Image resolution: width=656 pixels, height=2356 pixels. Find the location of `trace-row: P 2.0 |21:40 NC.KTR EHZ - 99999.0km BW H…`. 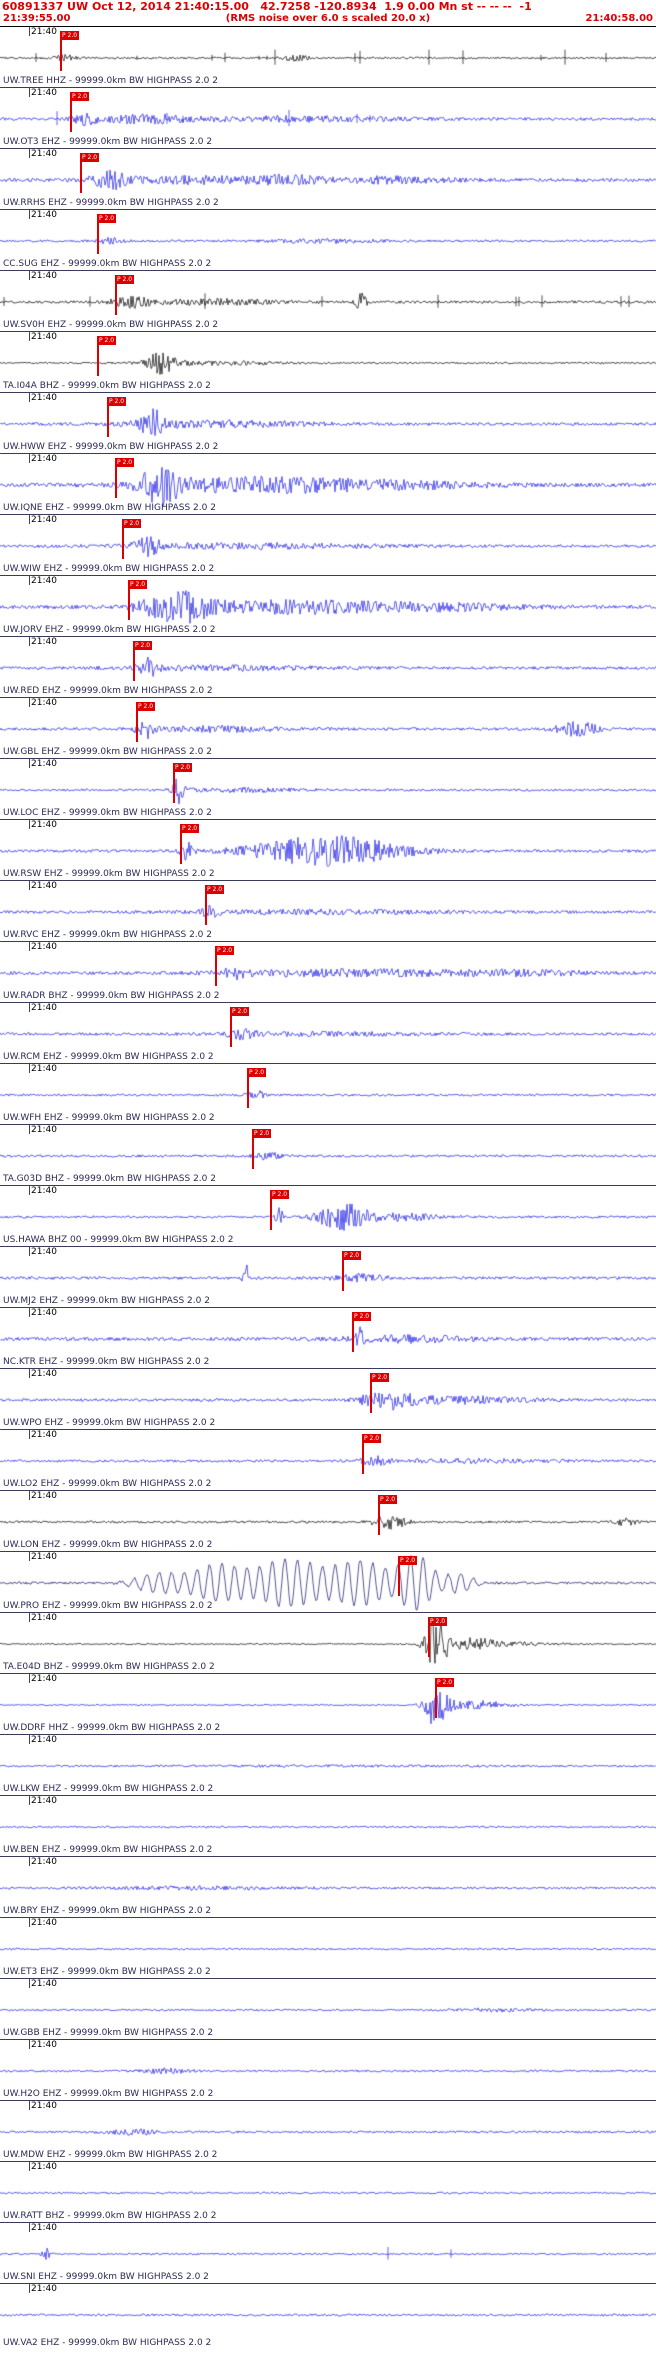

trace-row: P 2.0 |21:40 NC.KTR EHZ - 99999.0km BW H… is located at coordinates (328, 1338).